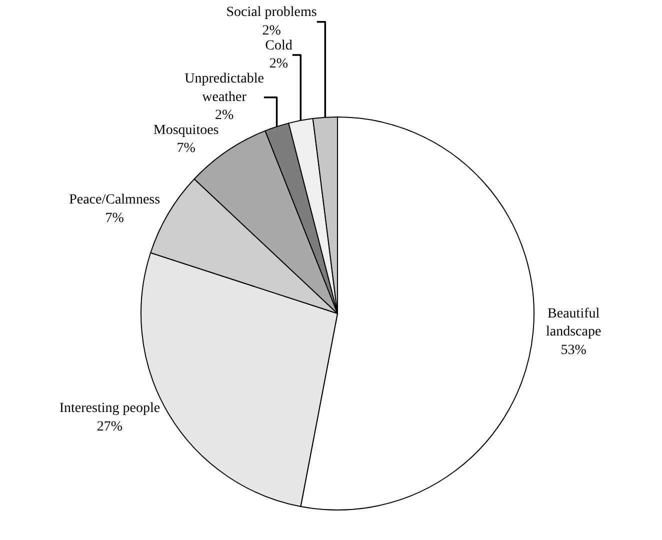 This screenshot has height=540, width=662. What do you see at coordinates (573, 350) in the screenshot?
I see `data-label: 53%` at bounding box center [573, 350].